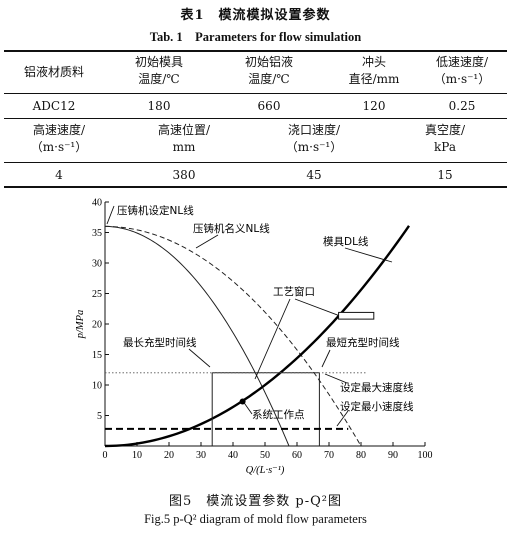 This screenshot has height=537, width=511. What do you see at coordinates (158, 70) in the screenshot?
I see `header-mold-temp: 初始模具 温度/℃` at bounding box center [158, 70].